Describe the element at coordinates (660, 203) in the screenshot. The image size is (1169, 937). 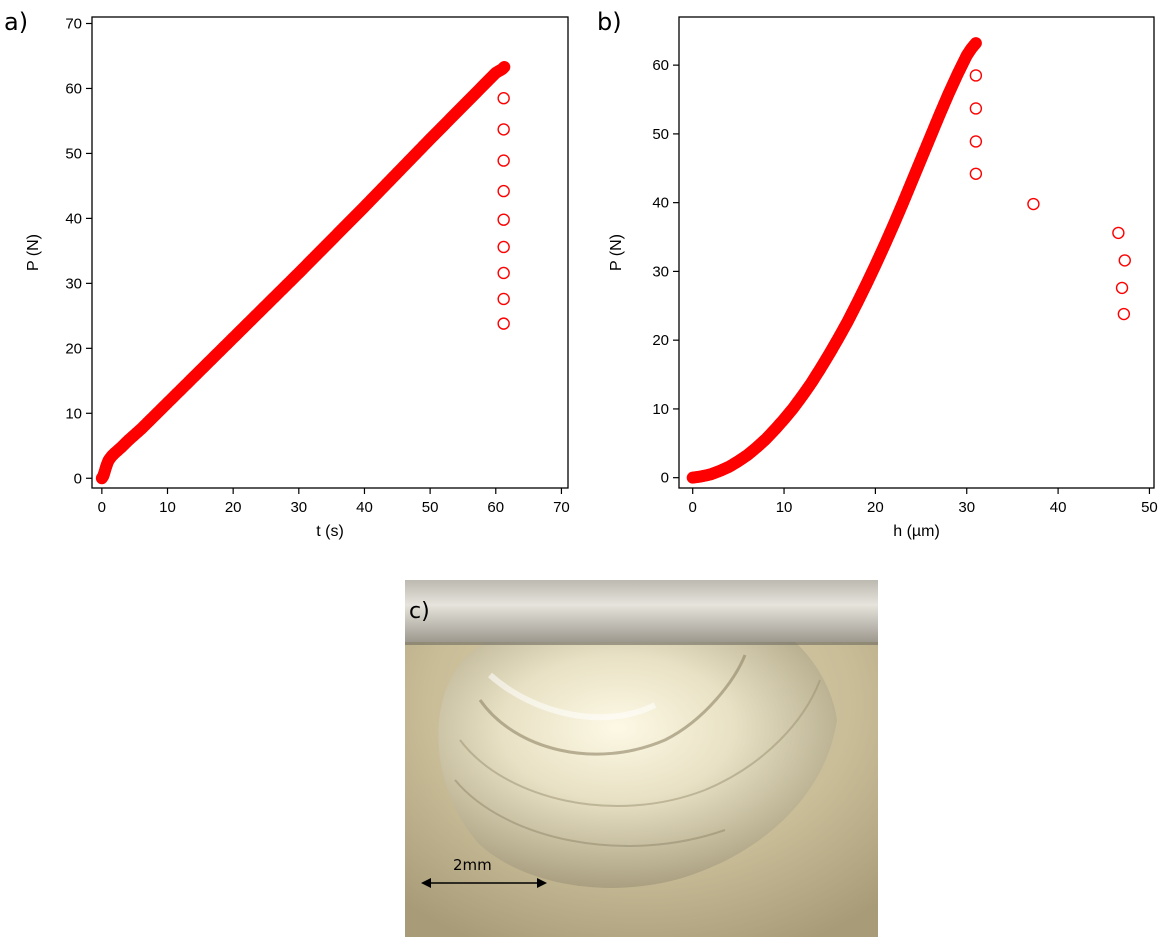
I see `chart-b-y-tick-label: 40` at that location.